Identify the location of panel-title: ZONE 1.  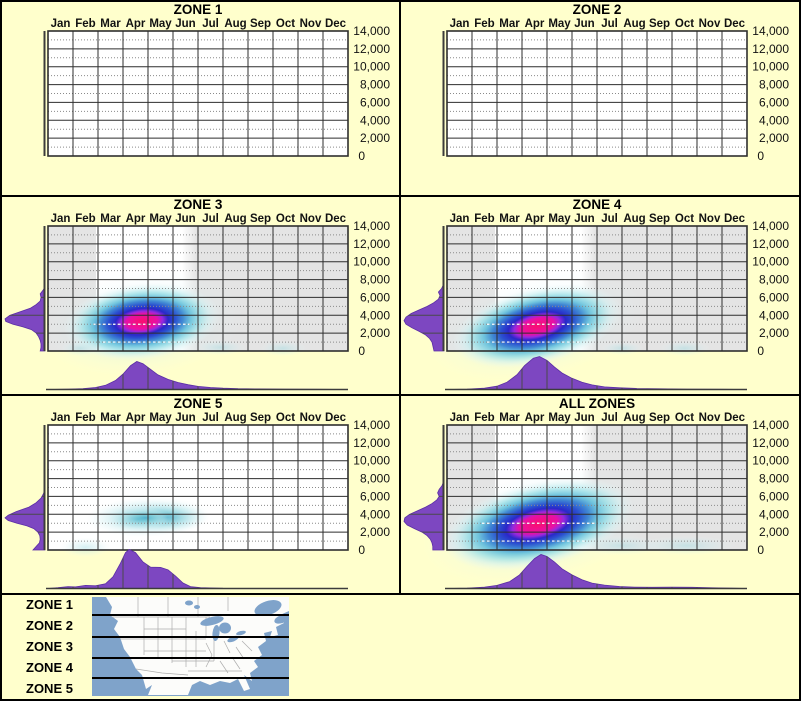
(198, 9).